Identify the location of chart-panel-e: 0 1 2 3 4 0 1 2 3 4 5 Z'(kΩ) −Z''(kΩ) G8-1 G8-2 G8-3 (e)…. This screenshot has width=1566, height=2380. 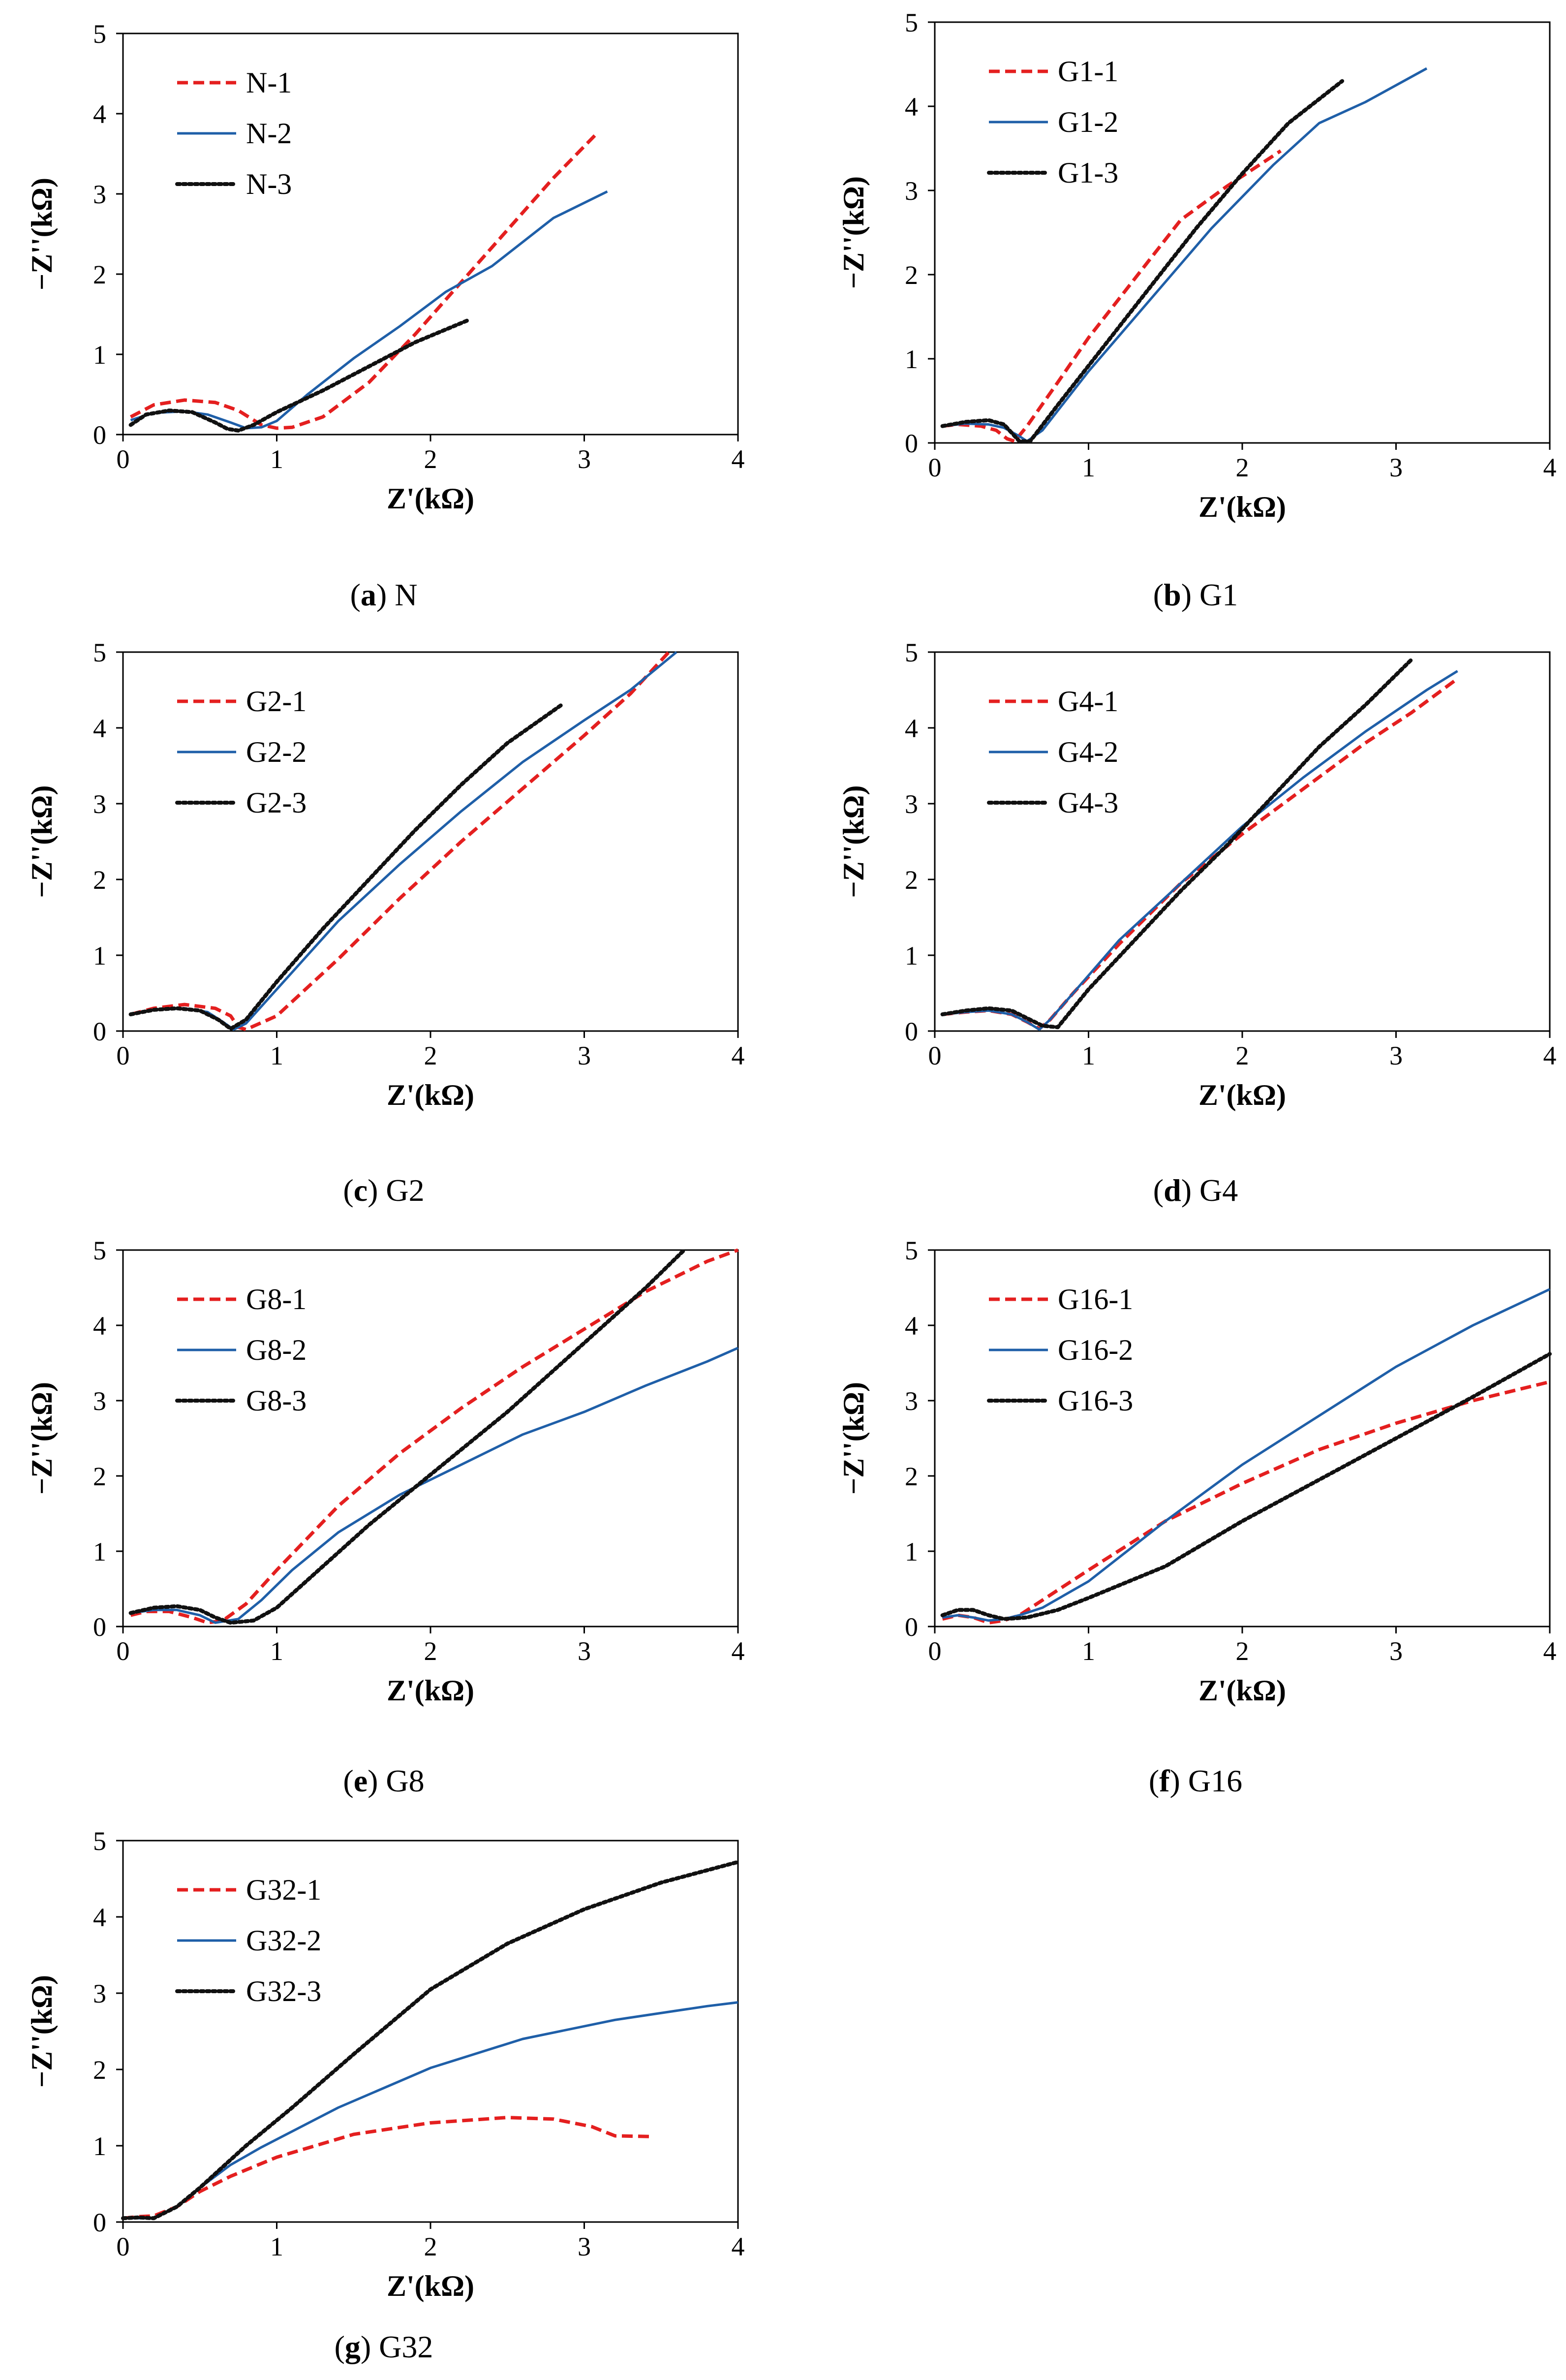
(385, 1517).